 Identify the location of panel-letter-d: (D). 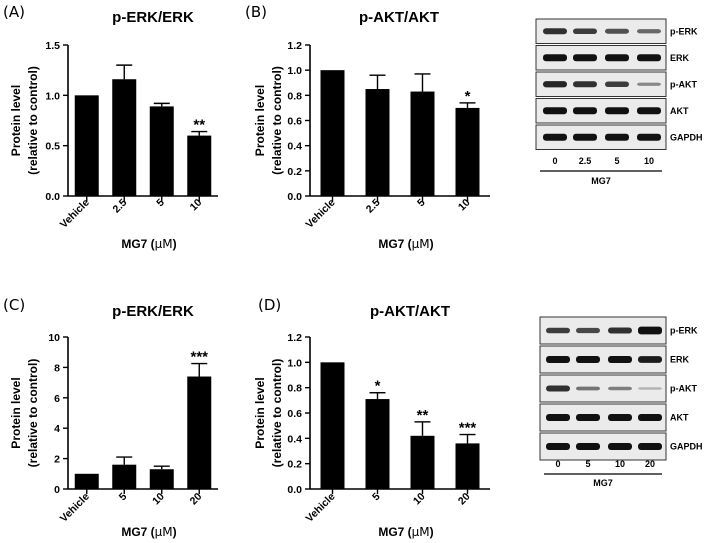
(269, 305).